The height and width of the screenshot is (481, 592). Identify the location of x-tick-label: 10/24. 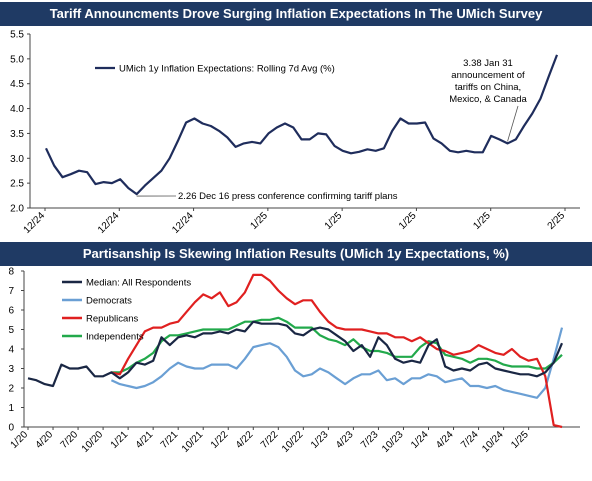
(493, 442).